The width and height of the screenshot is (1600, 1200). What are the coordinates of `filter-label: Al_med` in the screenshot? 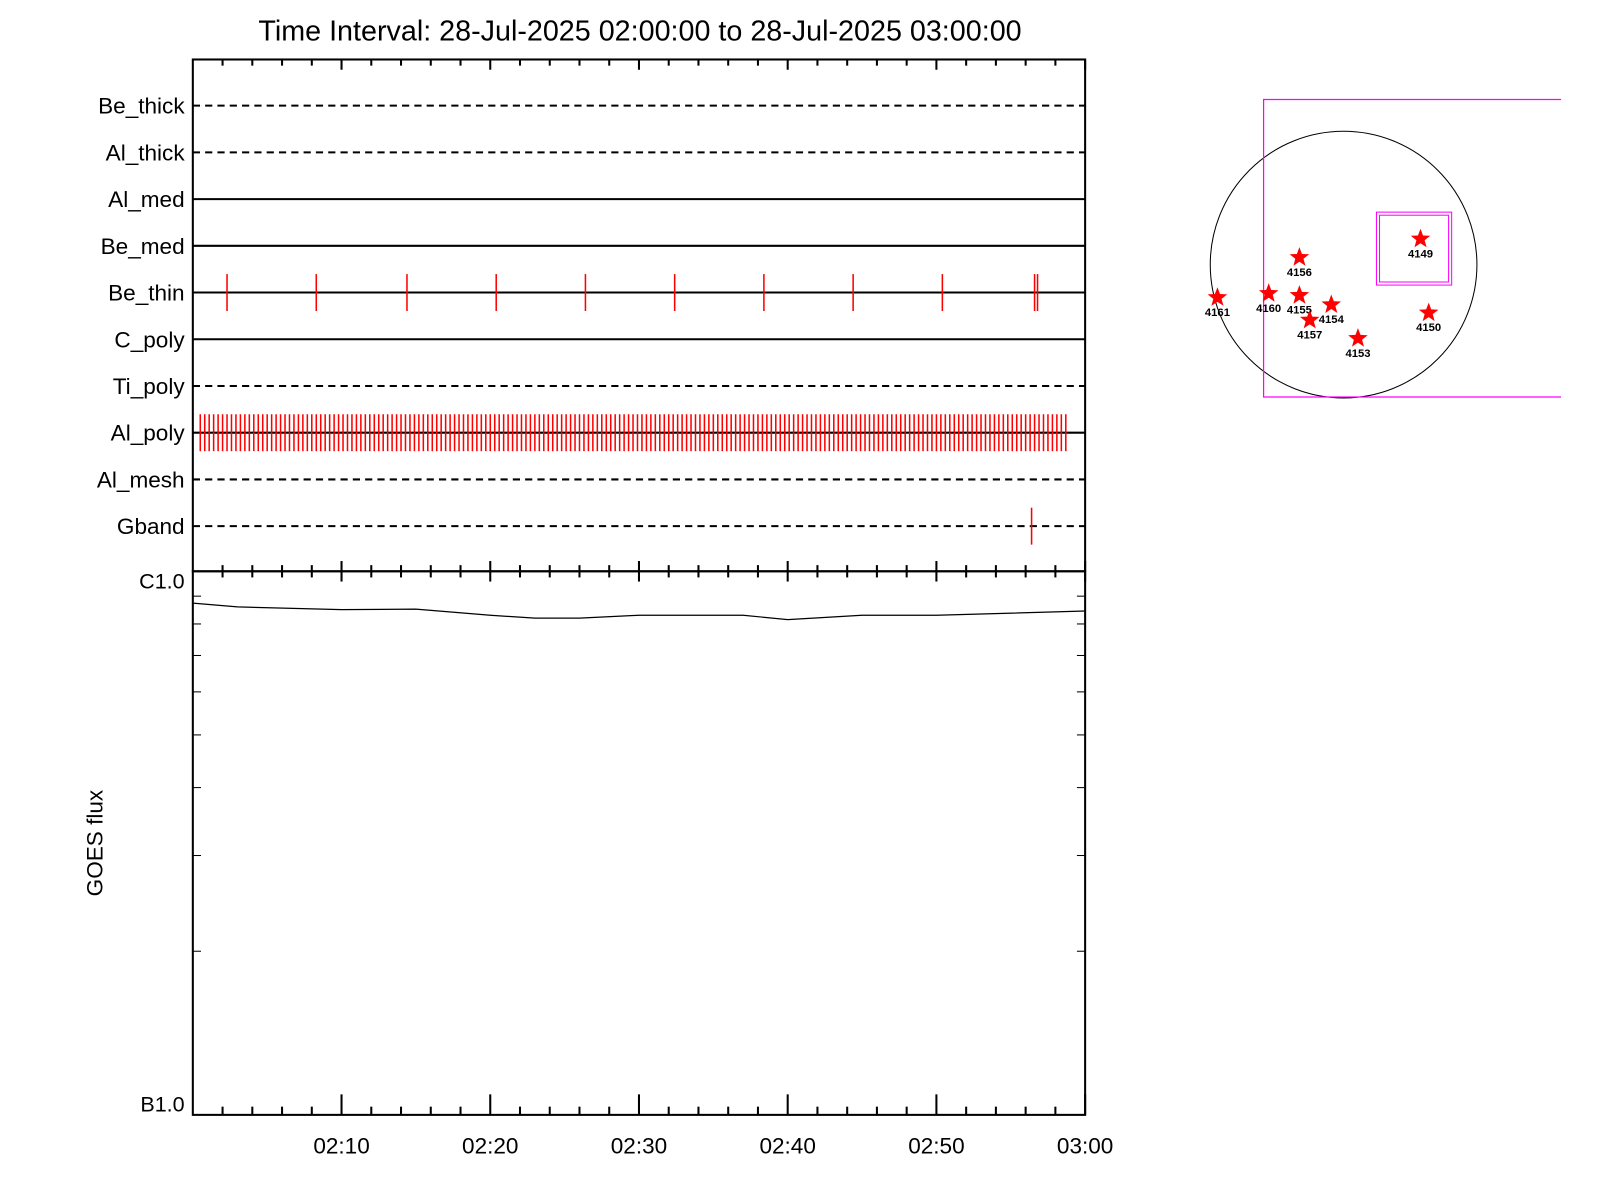 It's located at (146, 199).